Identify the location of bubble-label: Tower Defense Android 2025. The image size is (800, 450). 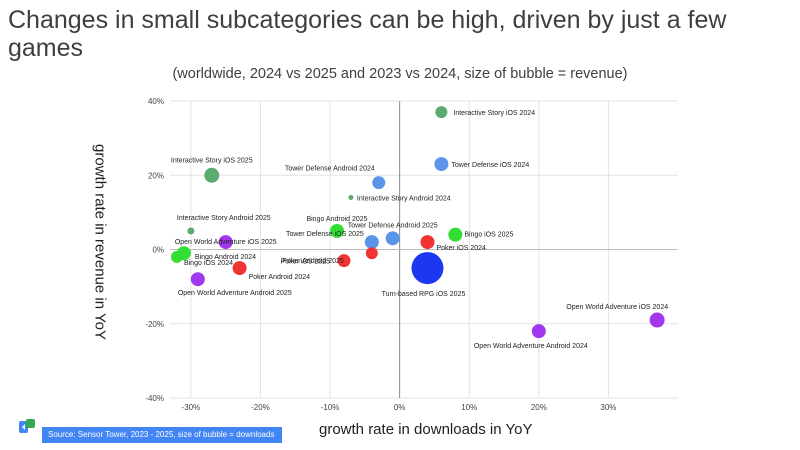
(393, 225).